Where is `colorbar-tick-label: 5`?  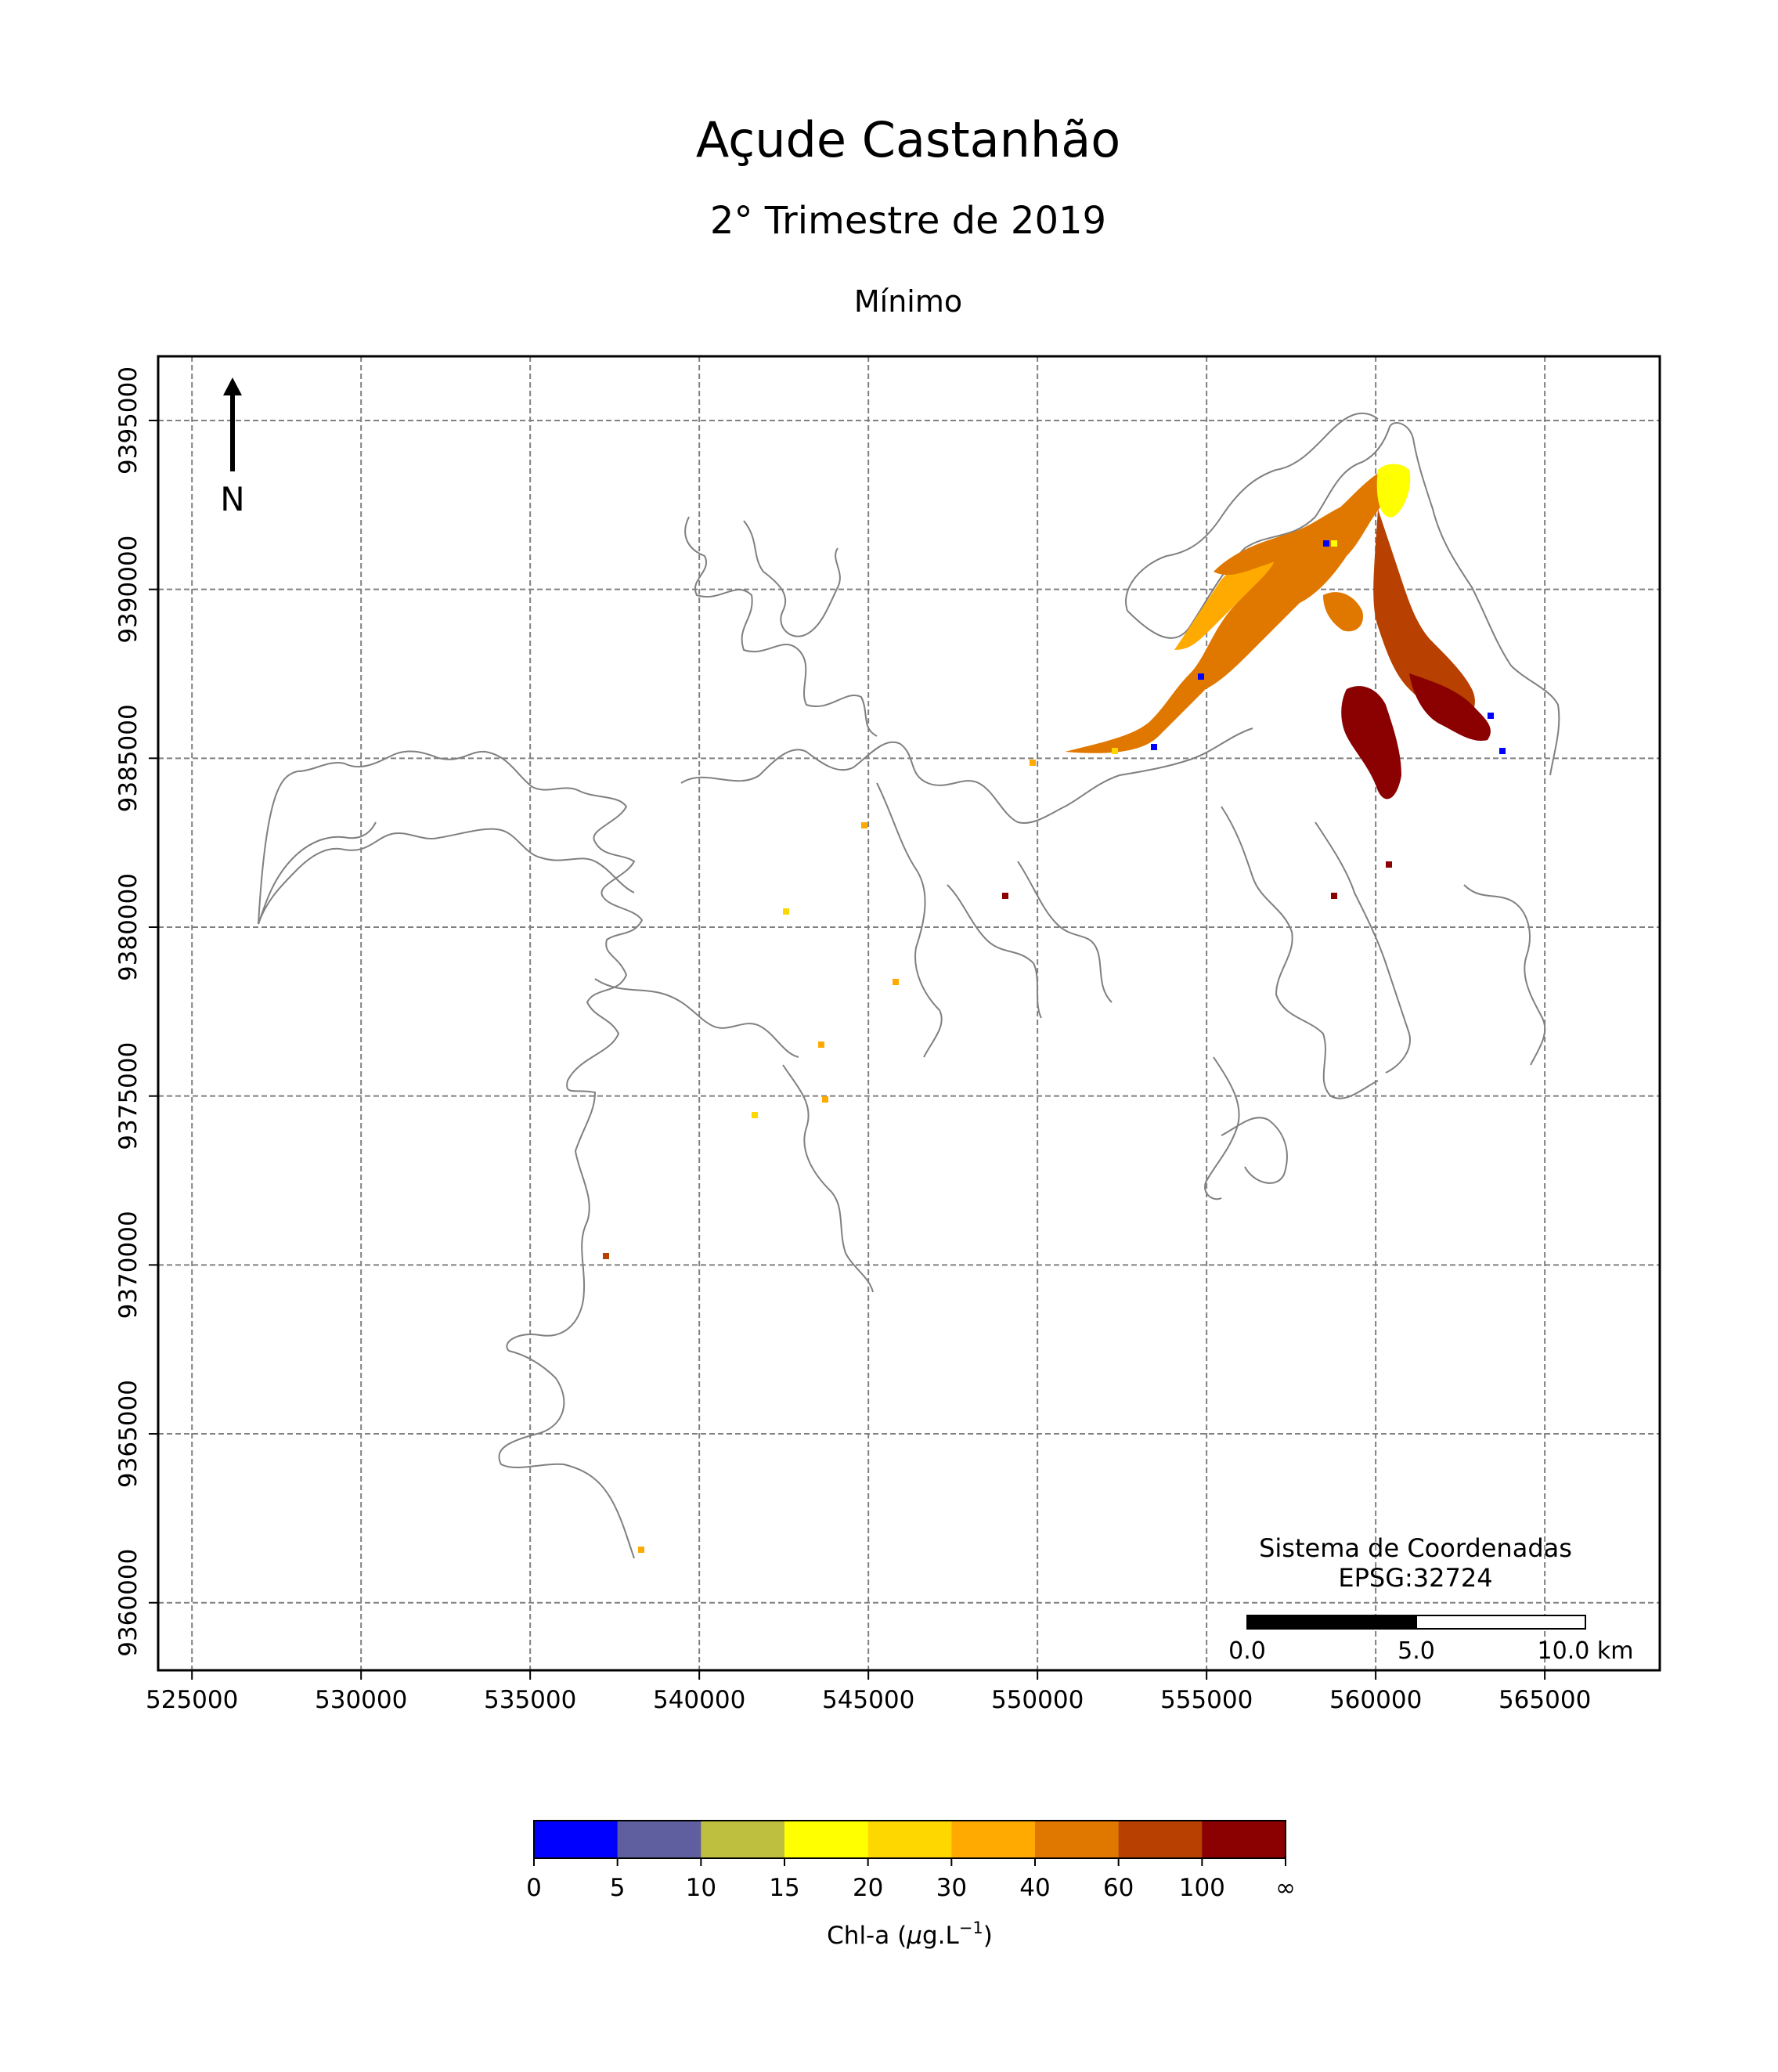
colorbar-tick-label: 5 is located at coordinates (618, 1888).